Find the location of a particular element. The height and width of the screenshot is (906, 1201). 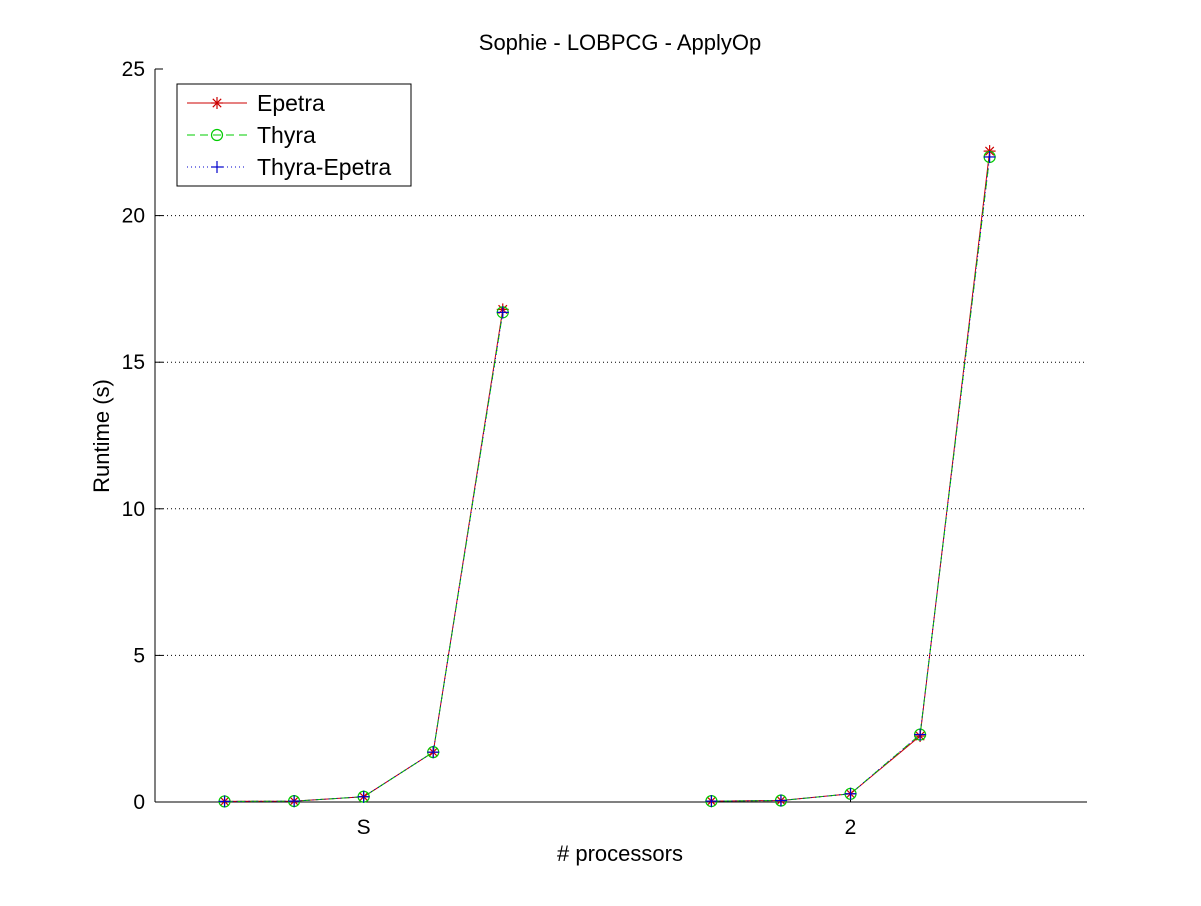

y-tick-labels: 0 5 10 15 20 25 is located at coordinates (133, 436).